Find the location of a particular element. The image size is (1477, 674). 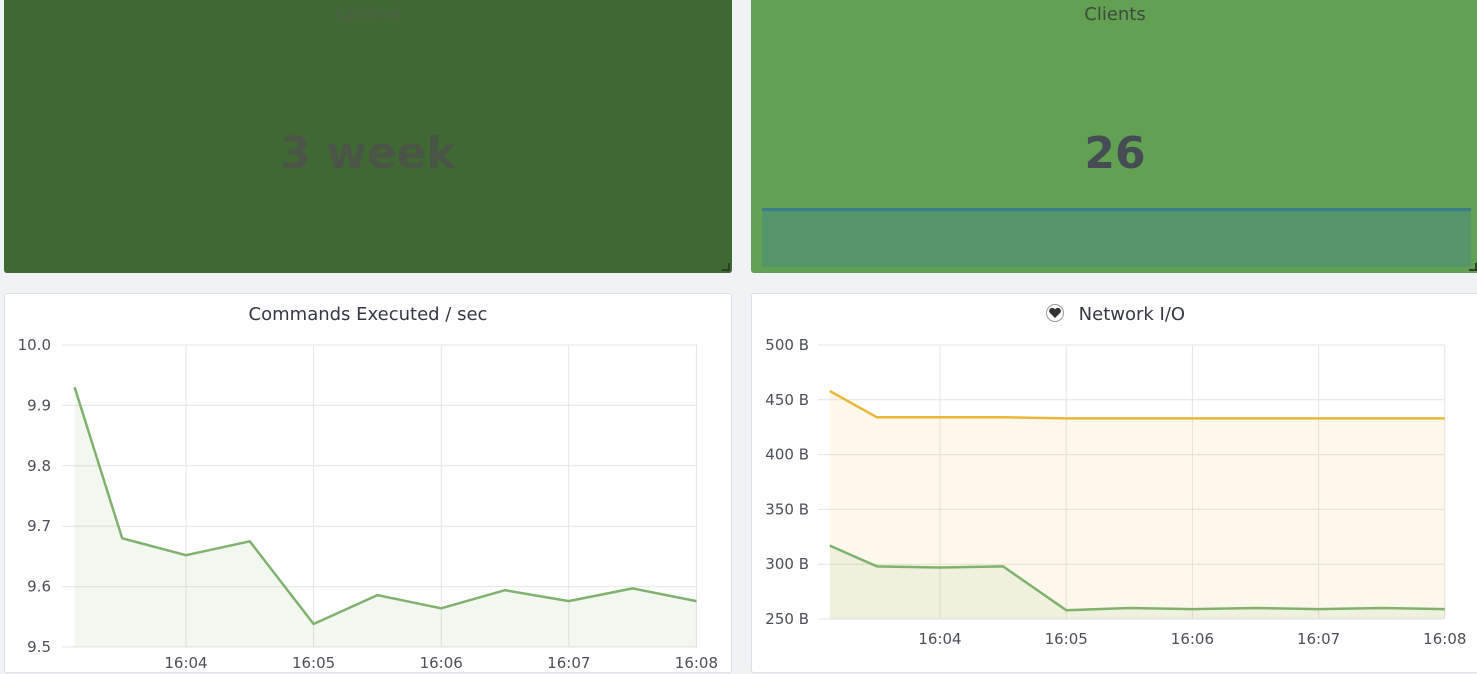

y-tick-label: 250 B is located at coordinates (787, 619).